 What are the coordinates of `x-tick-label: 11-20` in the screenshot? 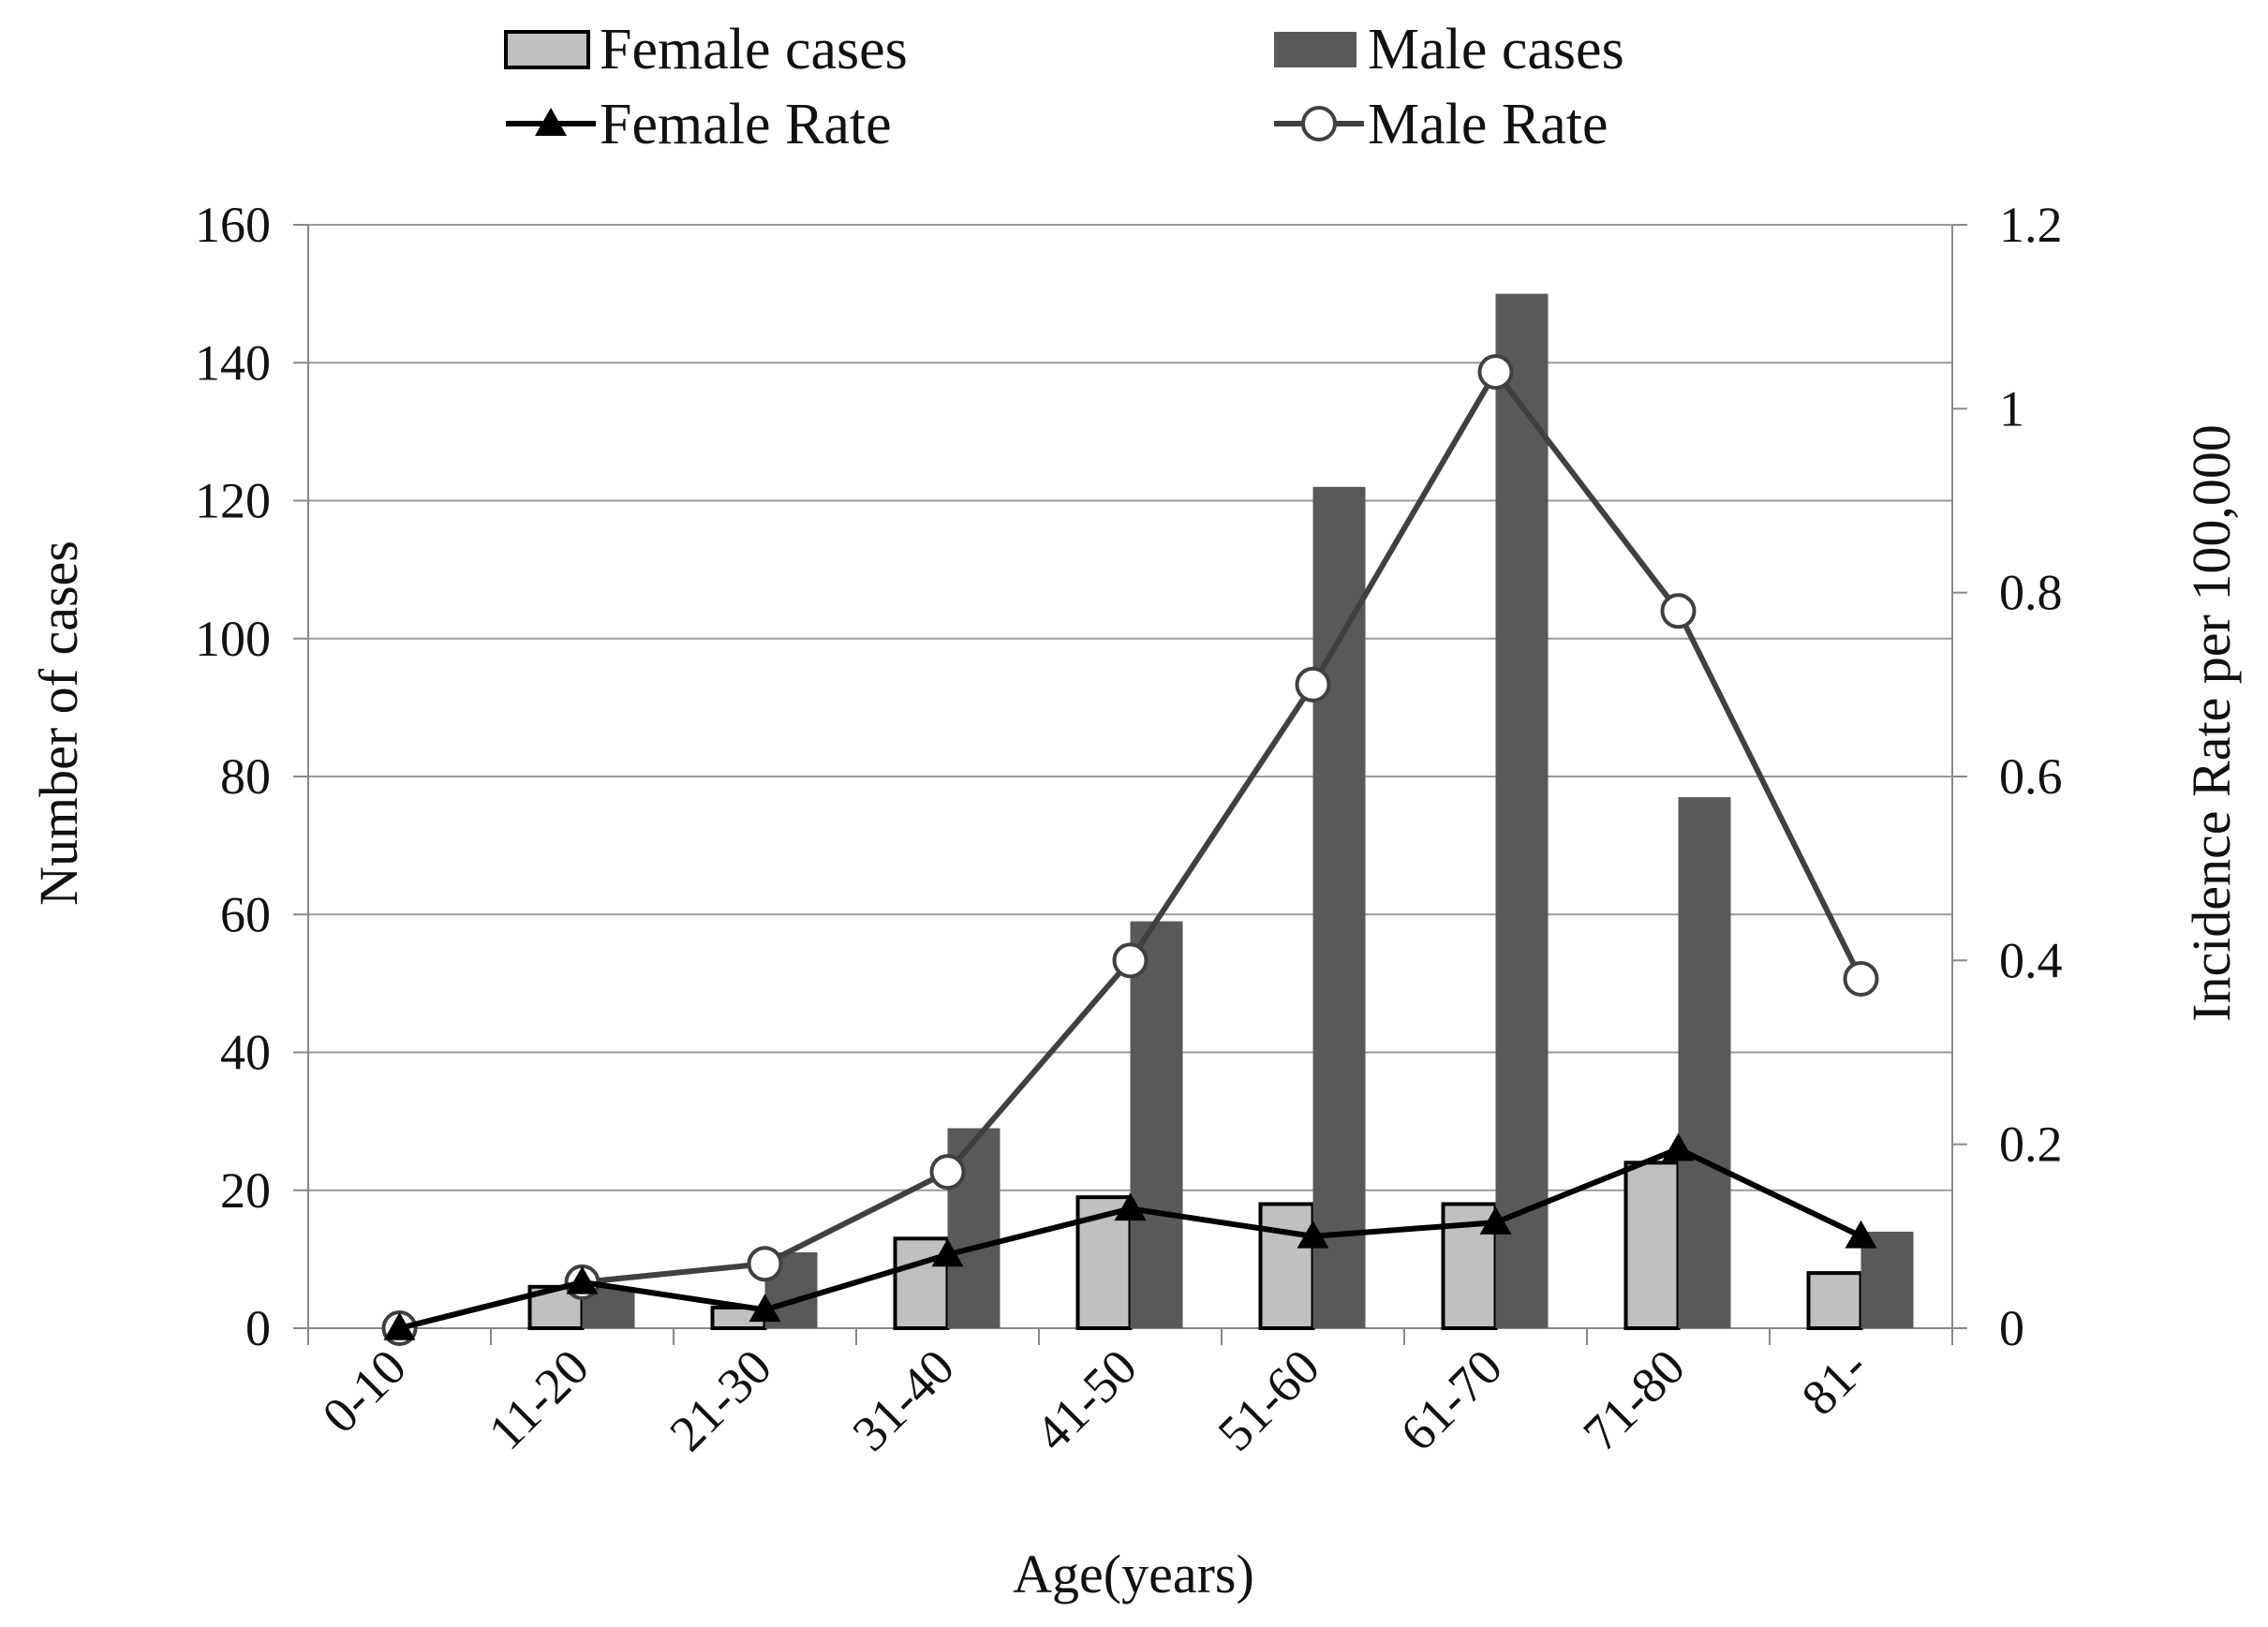 It's located at (539, 1399).